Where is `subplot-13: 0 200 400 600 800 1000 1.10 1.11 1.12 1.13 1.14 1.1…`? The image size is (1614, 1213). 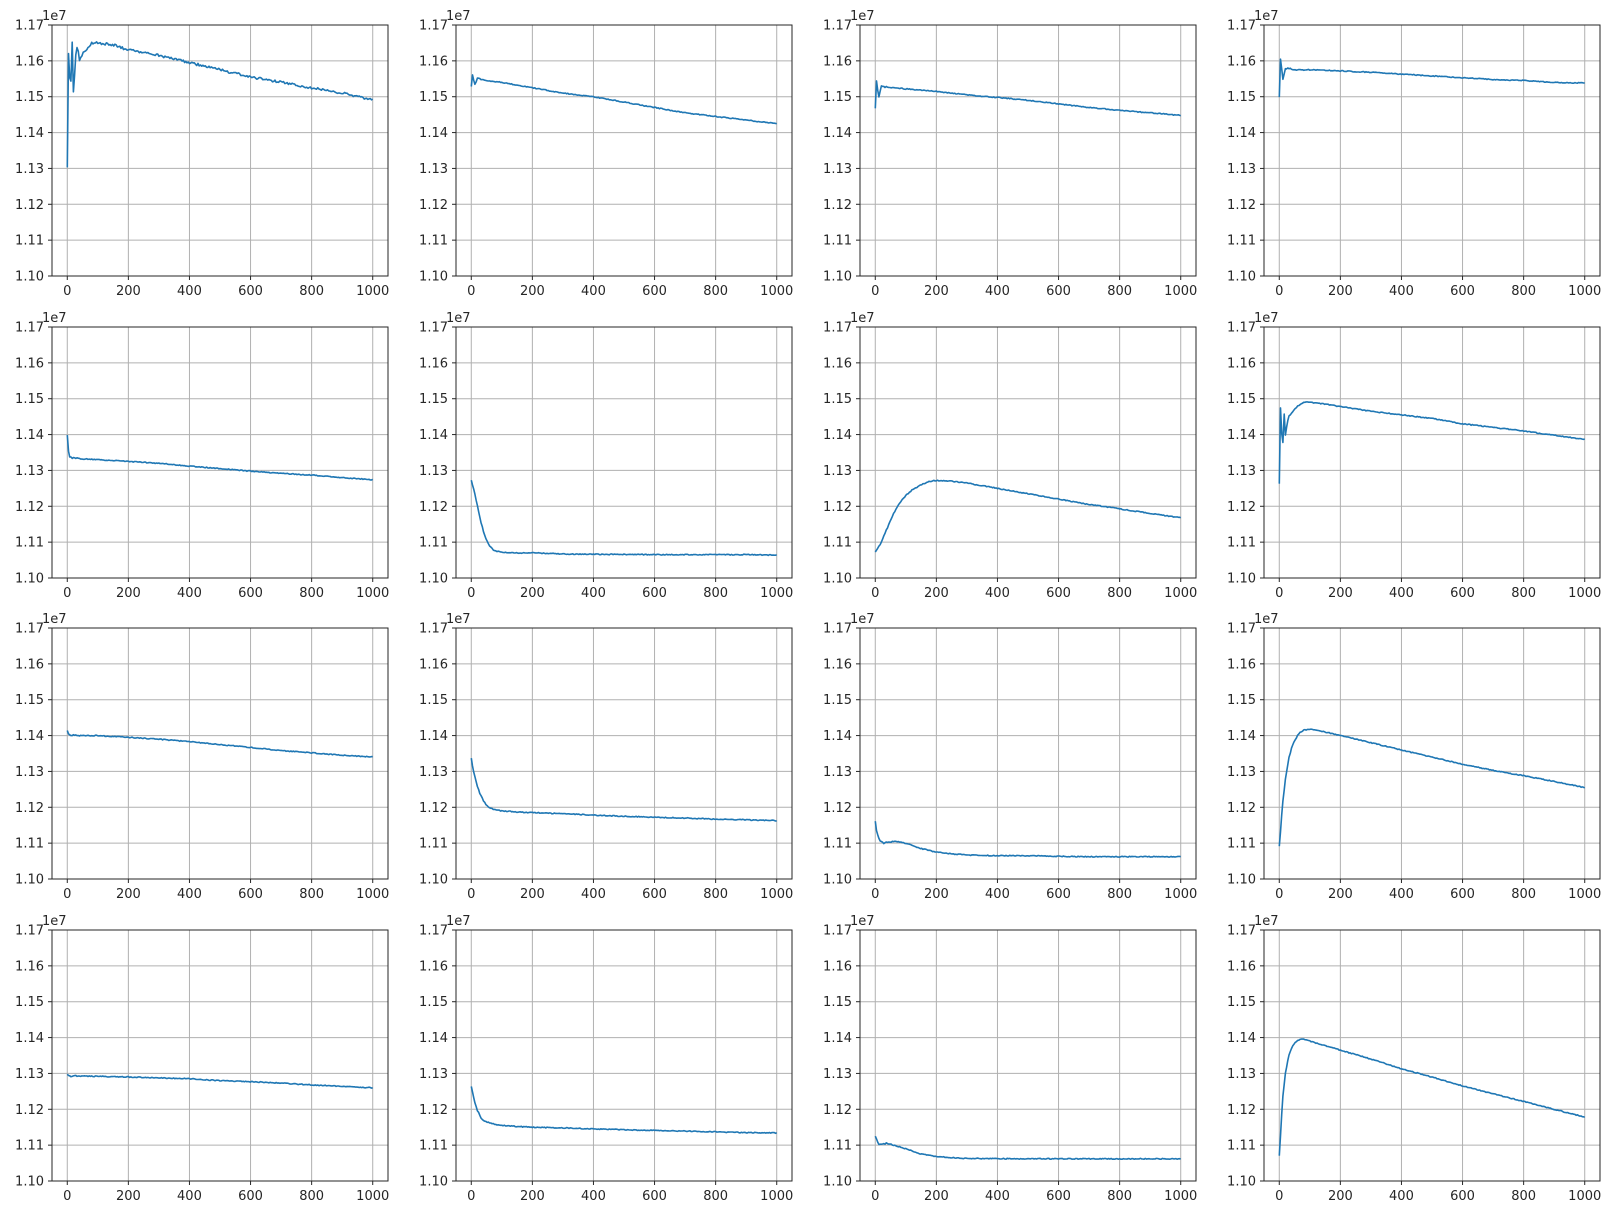 subplot-13: 0 200 400 600 800 1000 1.10 1.11 1.12 1.13 1.14 1.1… is located at coordinates (202, 1059).